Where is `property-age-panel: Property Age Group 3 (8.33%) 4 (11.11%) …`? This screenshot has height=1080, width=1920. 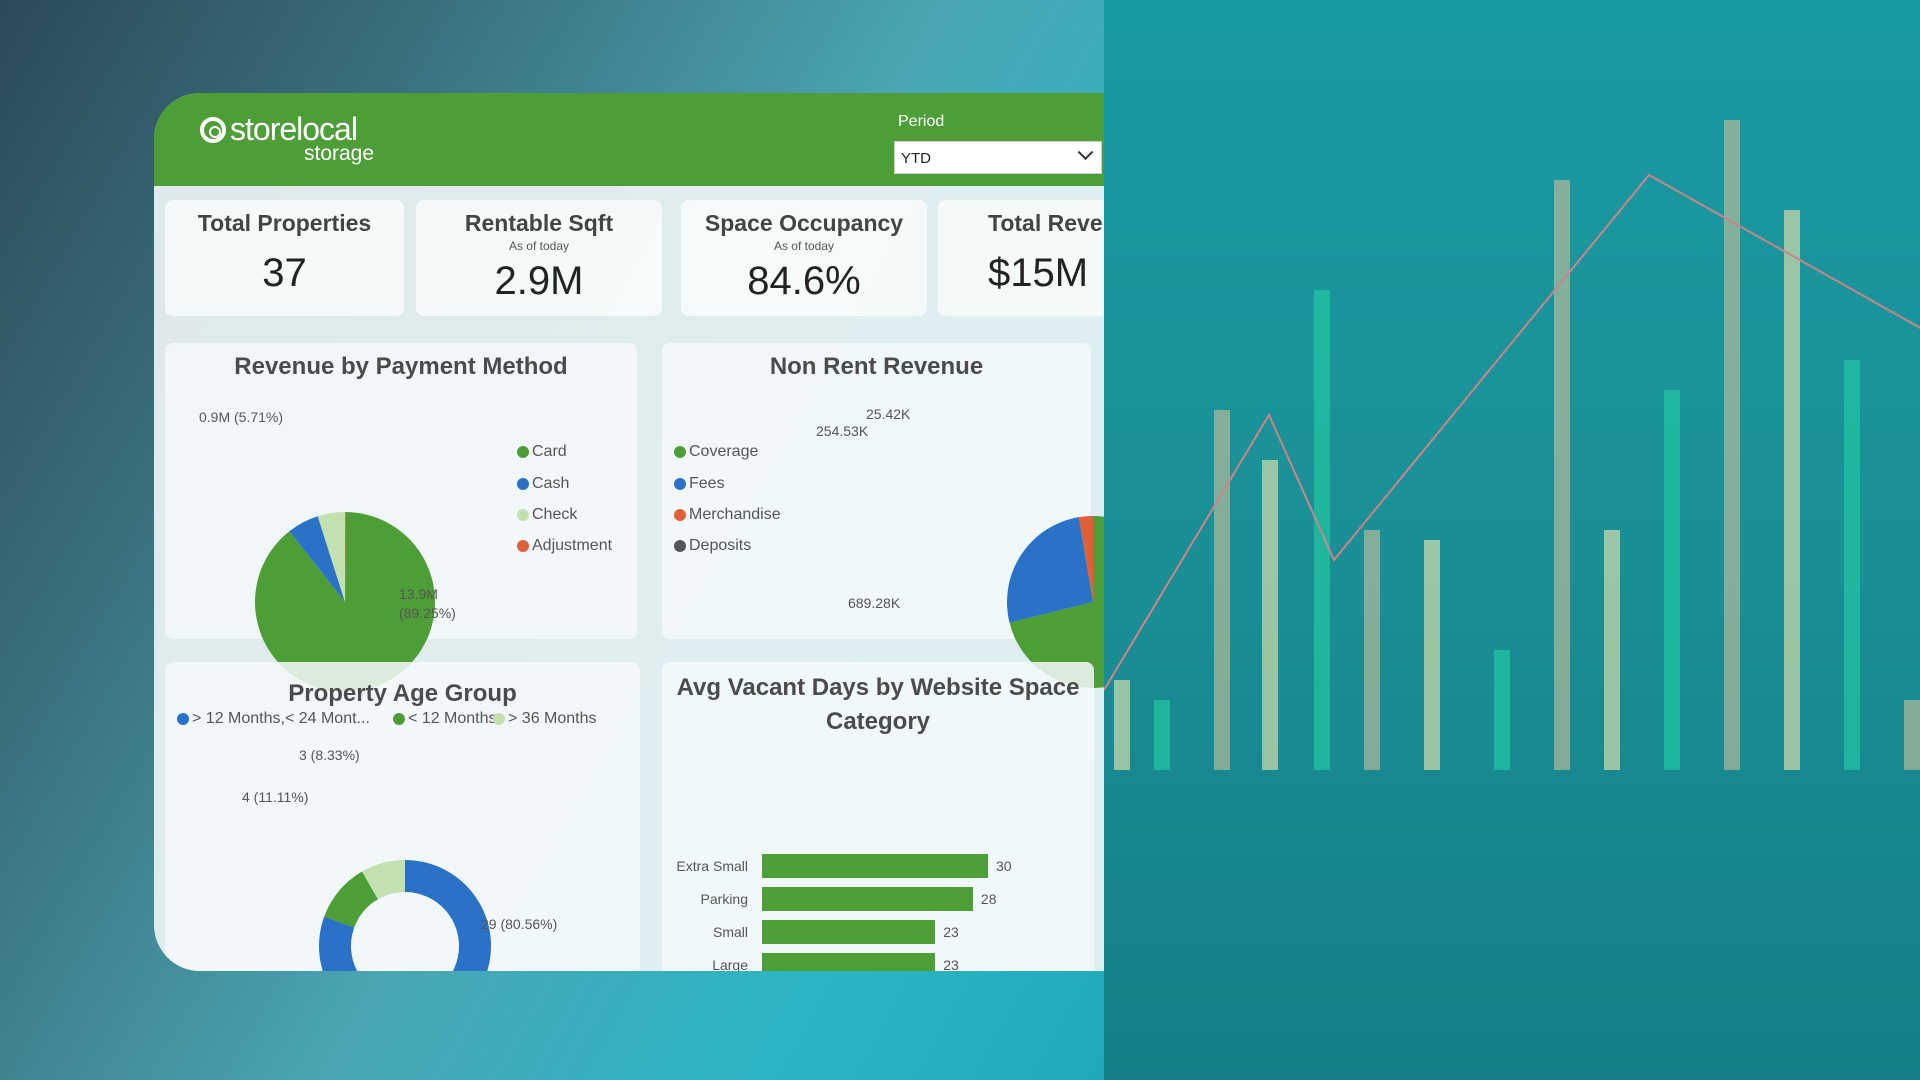 property-age-panel: Property Age Group 3 (8.33%) 4 (11.11%) … is located at coordinates (402, 816).